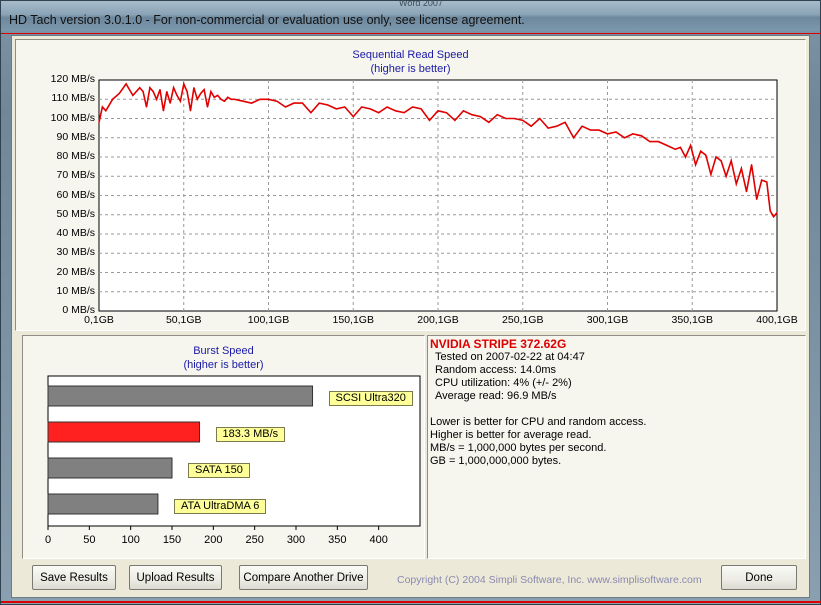  Describe the element at coordinates (223, 365) in the screenshot. I see `burst-speed-subtitle: (higher is better)` at that location.